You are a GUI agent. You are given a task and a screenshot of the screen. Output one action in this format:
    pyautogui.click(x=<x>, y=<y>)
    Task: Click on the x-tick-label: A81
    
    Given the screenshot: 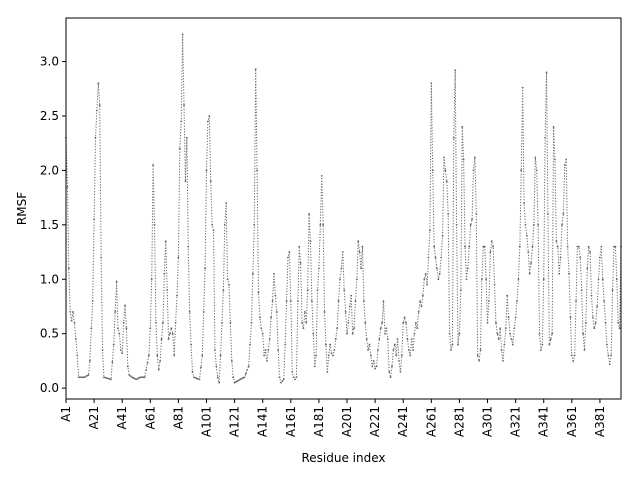 What is the action you would take?
    pyautogui.click(x=178, y=417)
    